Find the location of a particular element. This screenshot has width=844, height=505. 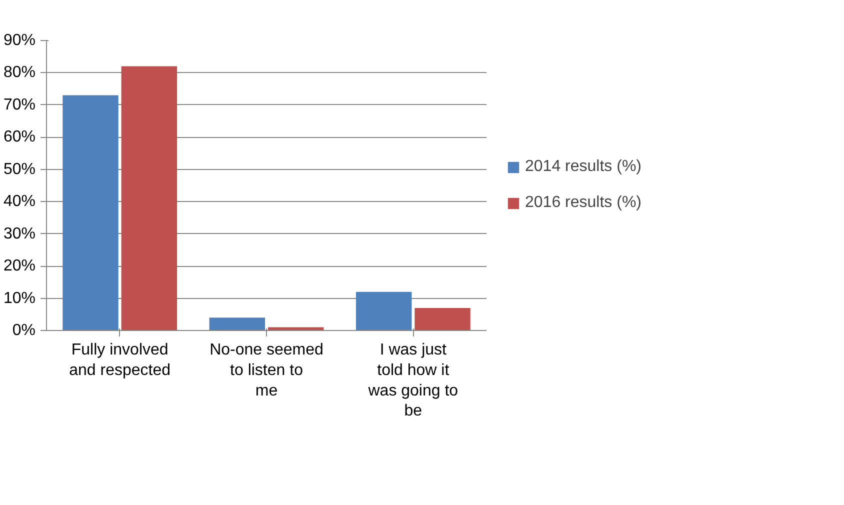

y-tick-label: 80% is located at coordinates (19, 73).